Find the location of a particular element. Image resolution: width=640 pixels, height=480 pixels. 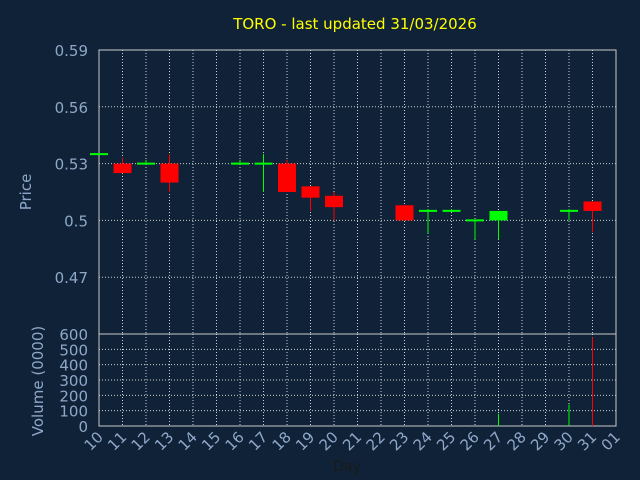

volume-bars is located at coordinates (545, 381).